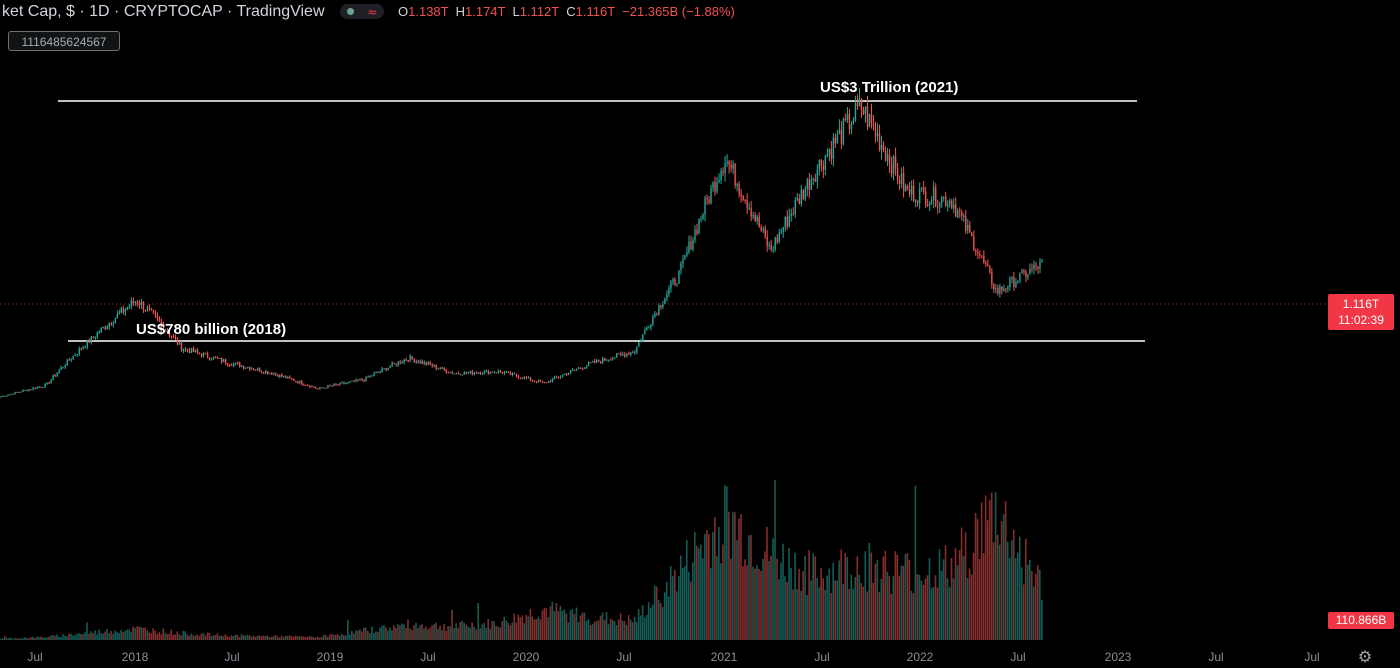  Describe the element at coordinates (1365, 656) in the screenshot. I see `gear-icon: ⚙` at that location.